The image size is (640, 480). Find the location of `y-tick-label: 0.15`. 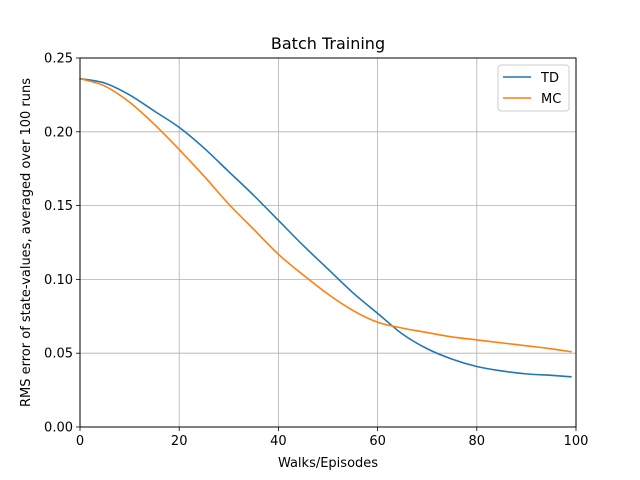

y-tick-label: 0.15 is located at coordinates (58, 206).